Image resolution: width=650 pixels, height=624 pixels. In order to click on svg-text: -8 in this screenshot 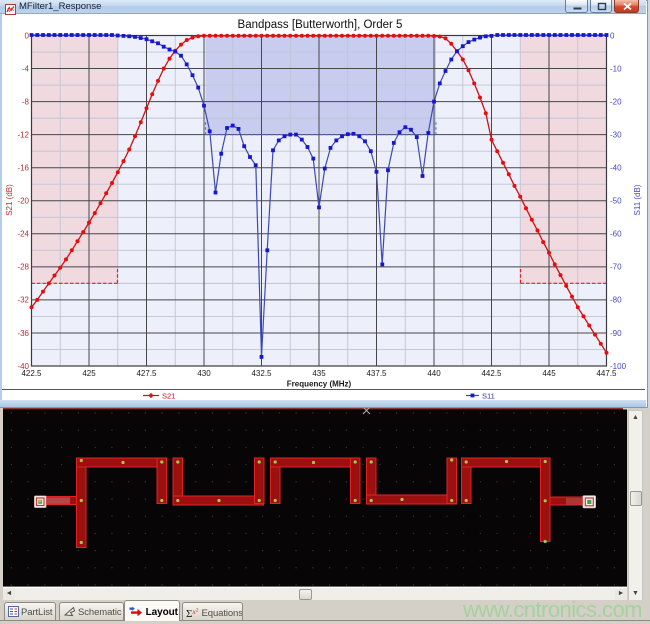, I will do `click(26, 101)`.